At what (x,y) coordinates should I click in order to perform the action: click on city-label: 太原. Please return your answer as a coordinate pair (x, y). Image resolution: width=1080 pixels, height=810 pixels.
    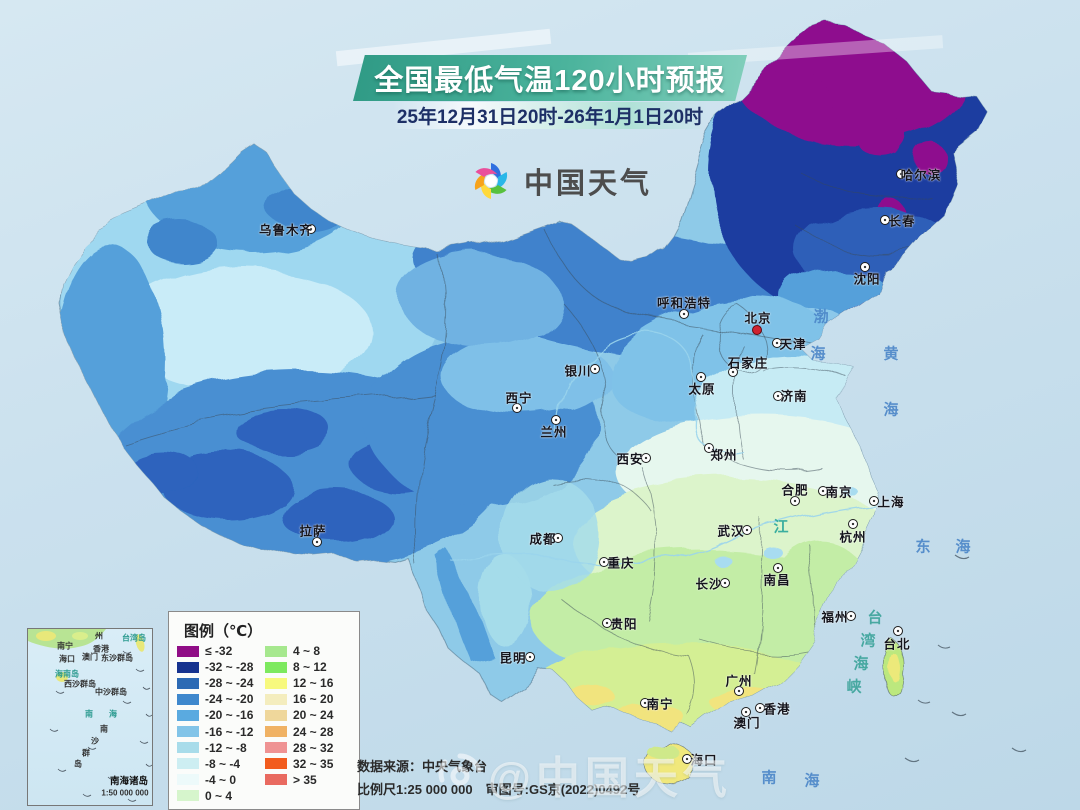
    Looking at the image, I should click on (702, 389).